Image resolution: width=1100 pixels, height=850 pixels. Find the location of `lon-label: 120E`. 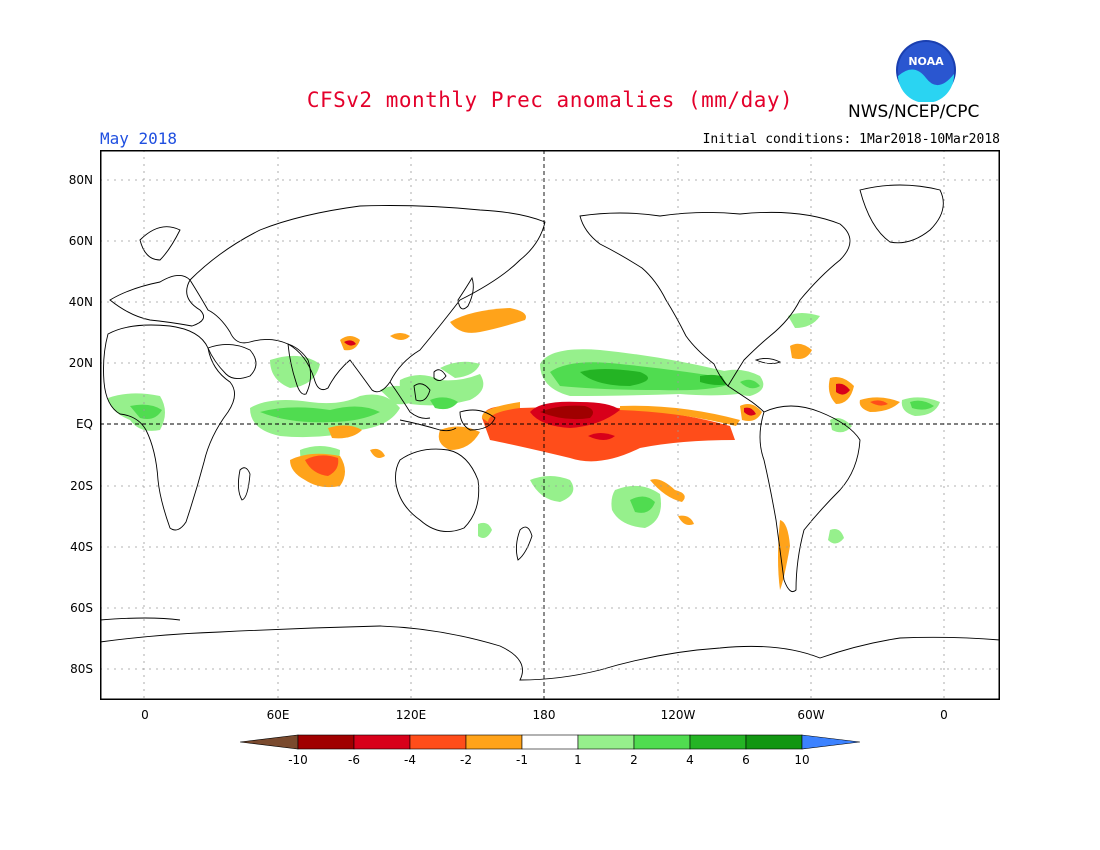

lon-label: 120E is located at coordinates (411, 715).